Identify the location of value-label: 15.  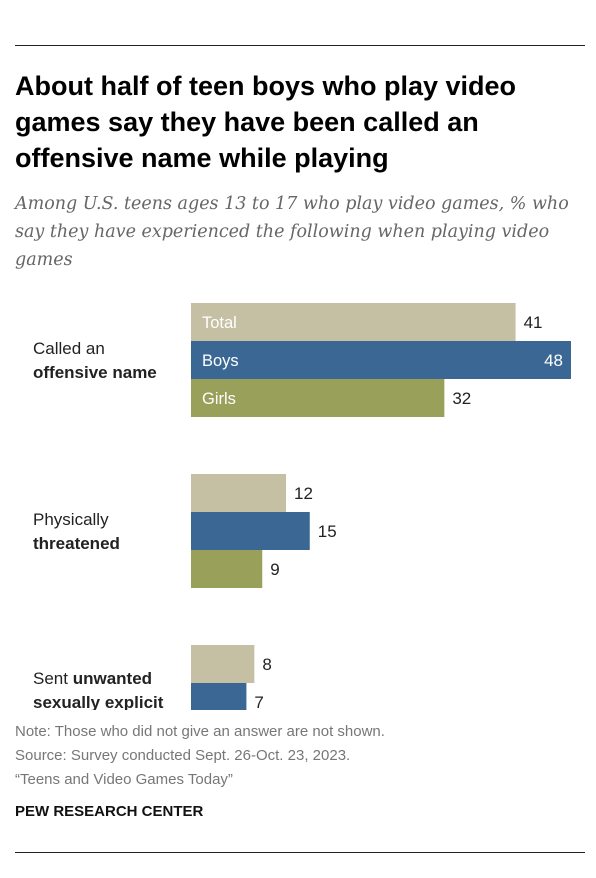
(327, 531).